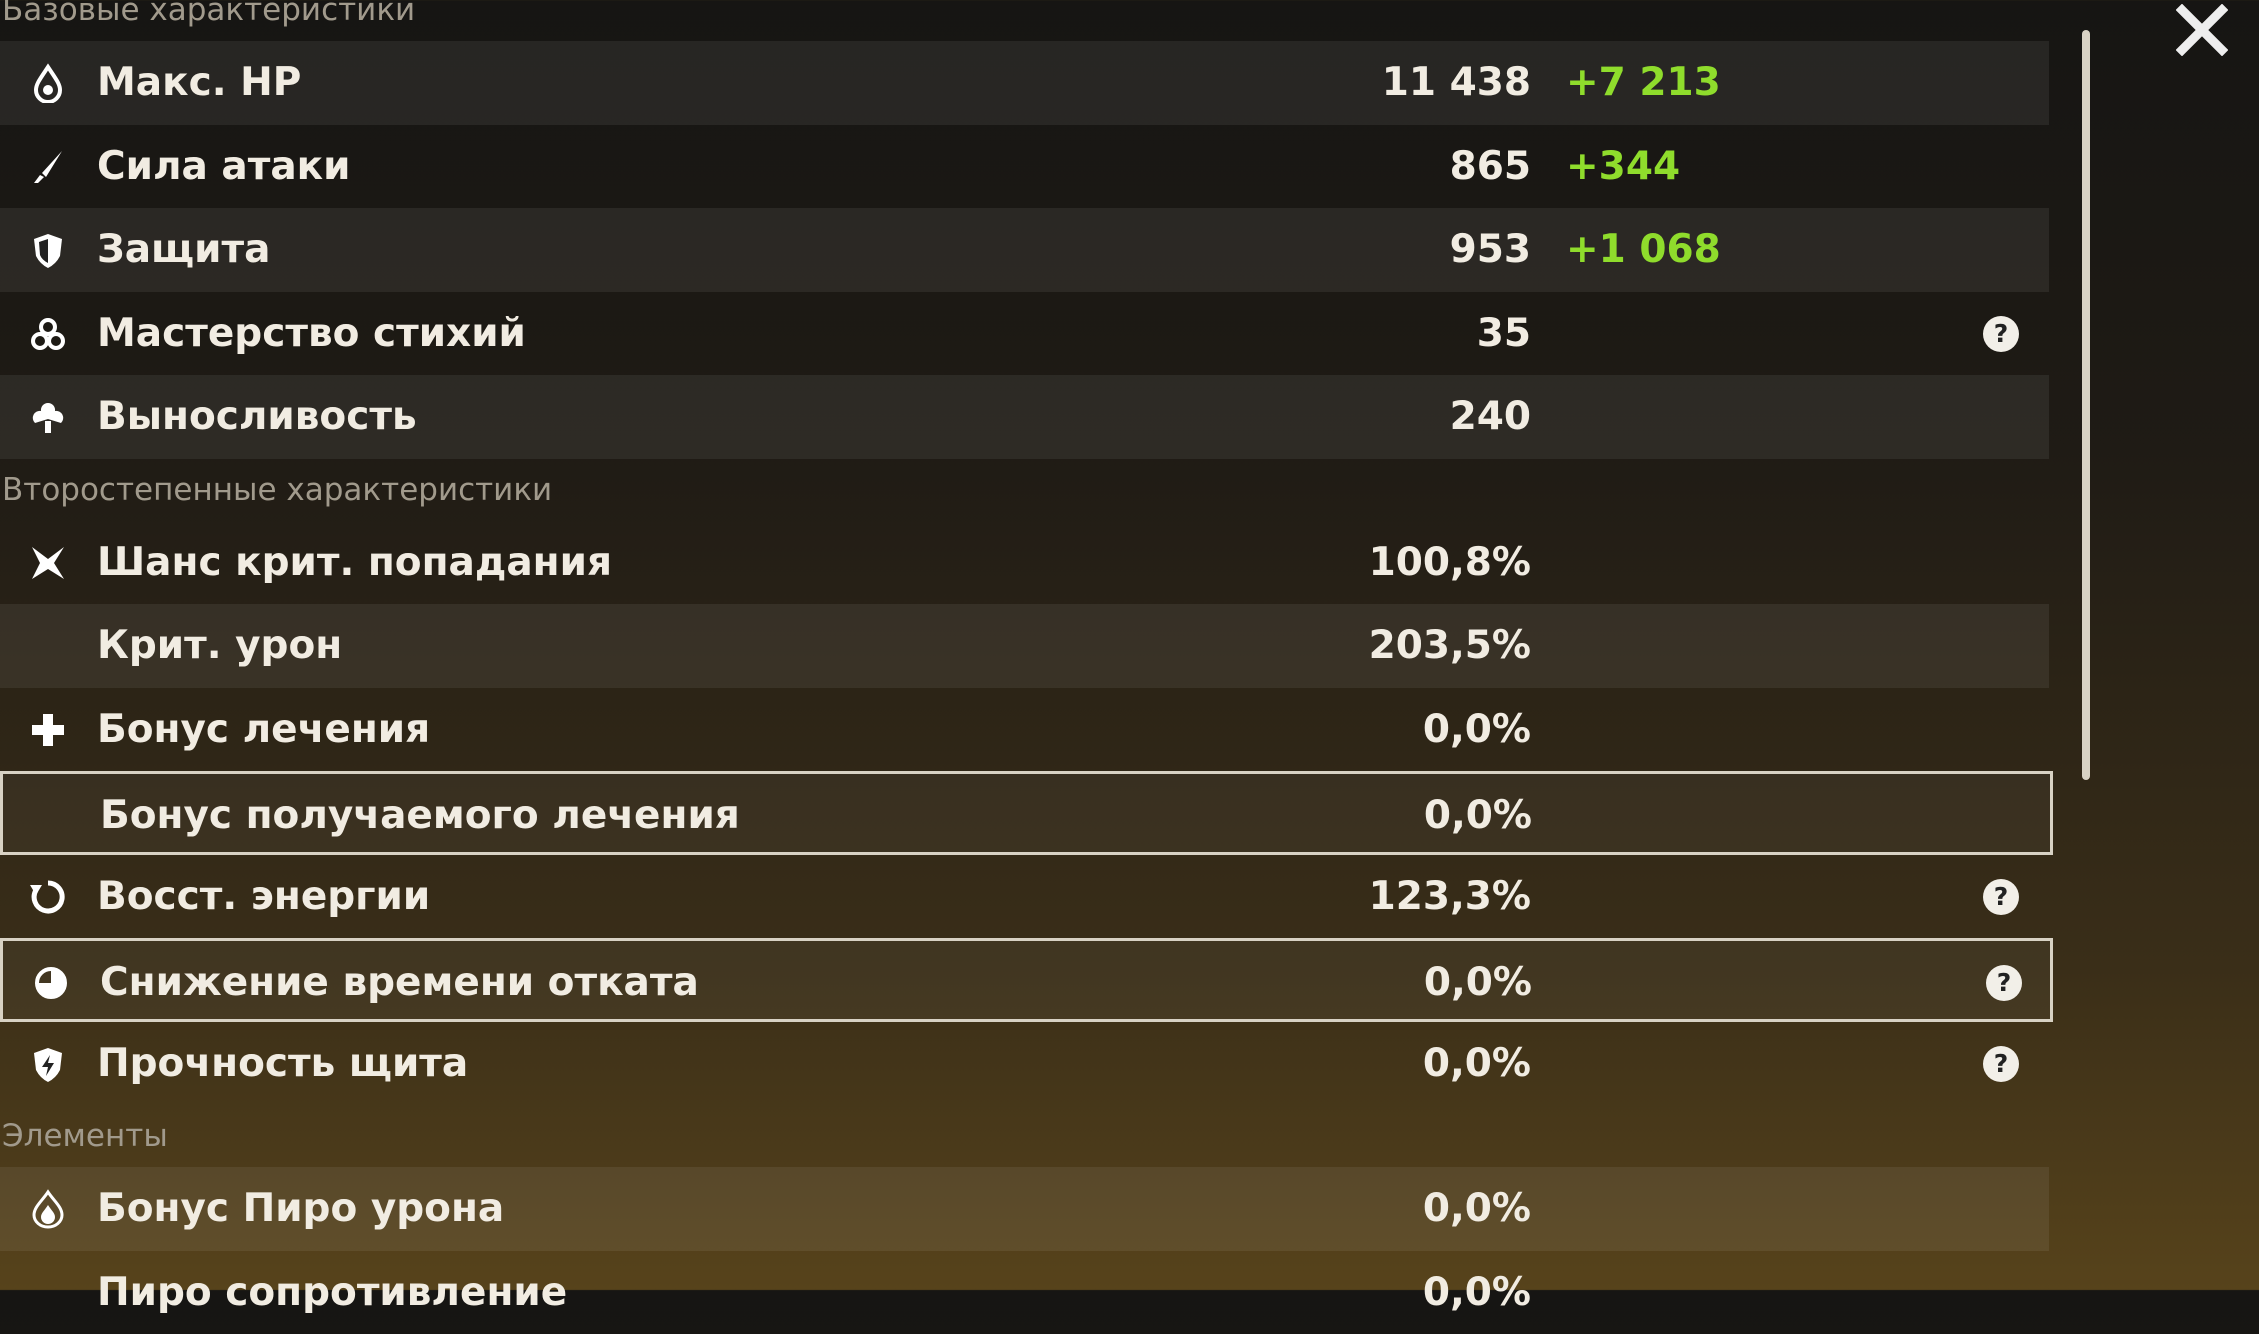 Image resolution: width=2259 pixels, height=1334 pixels. I want to click on stat-row: Снижение времени отката 0,0%?, so click(1026, 980).